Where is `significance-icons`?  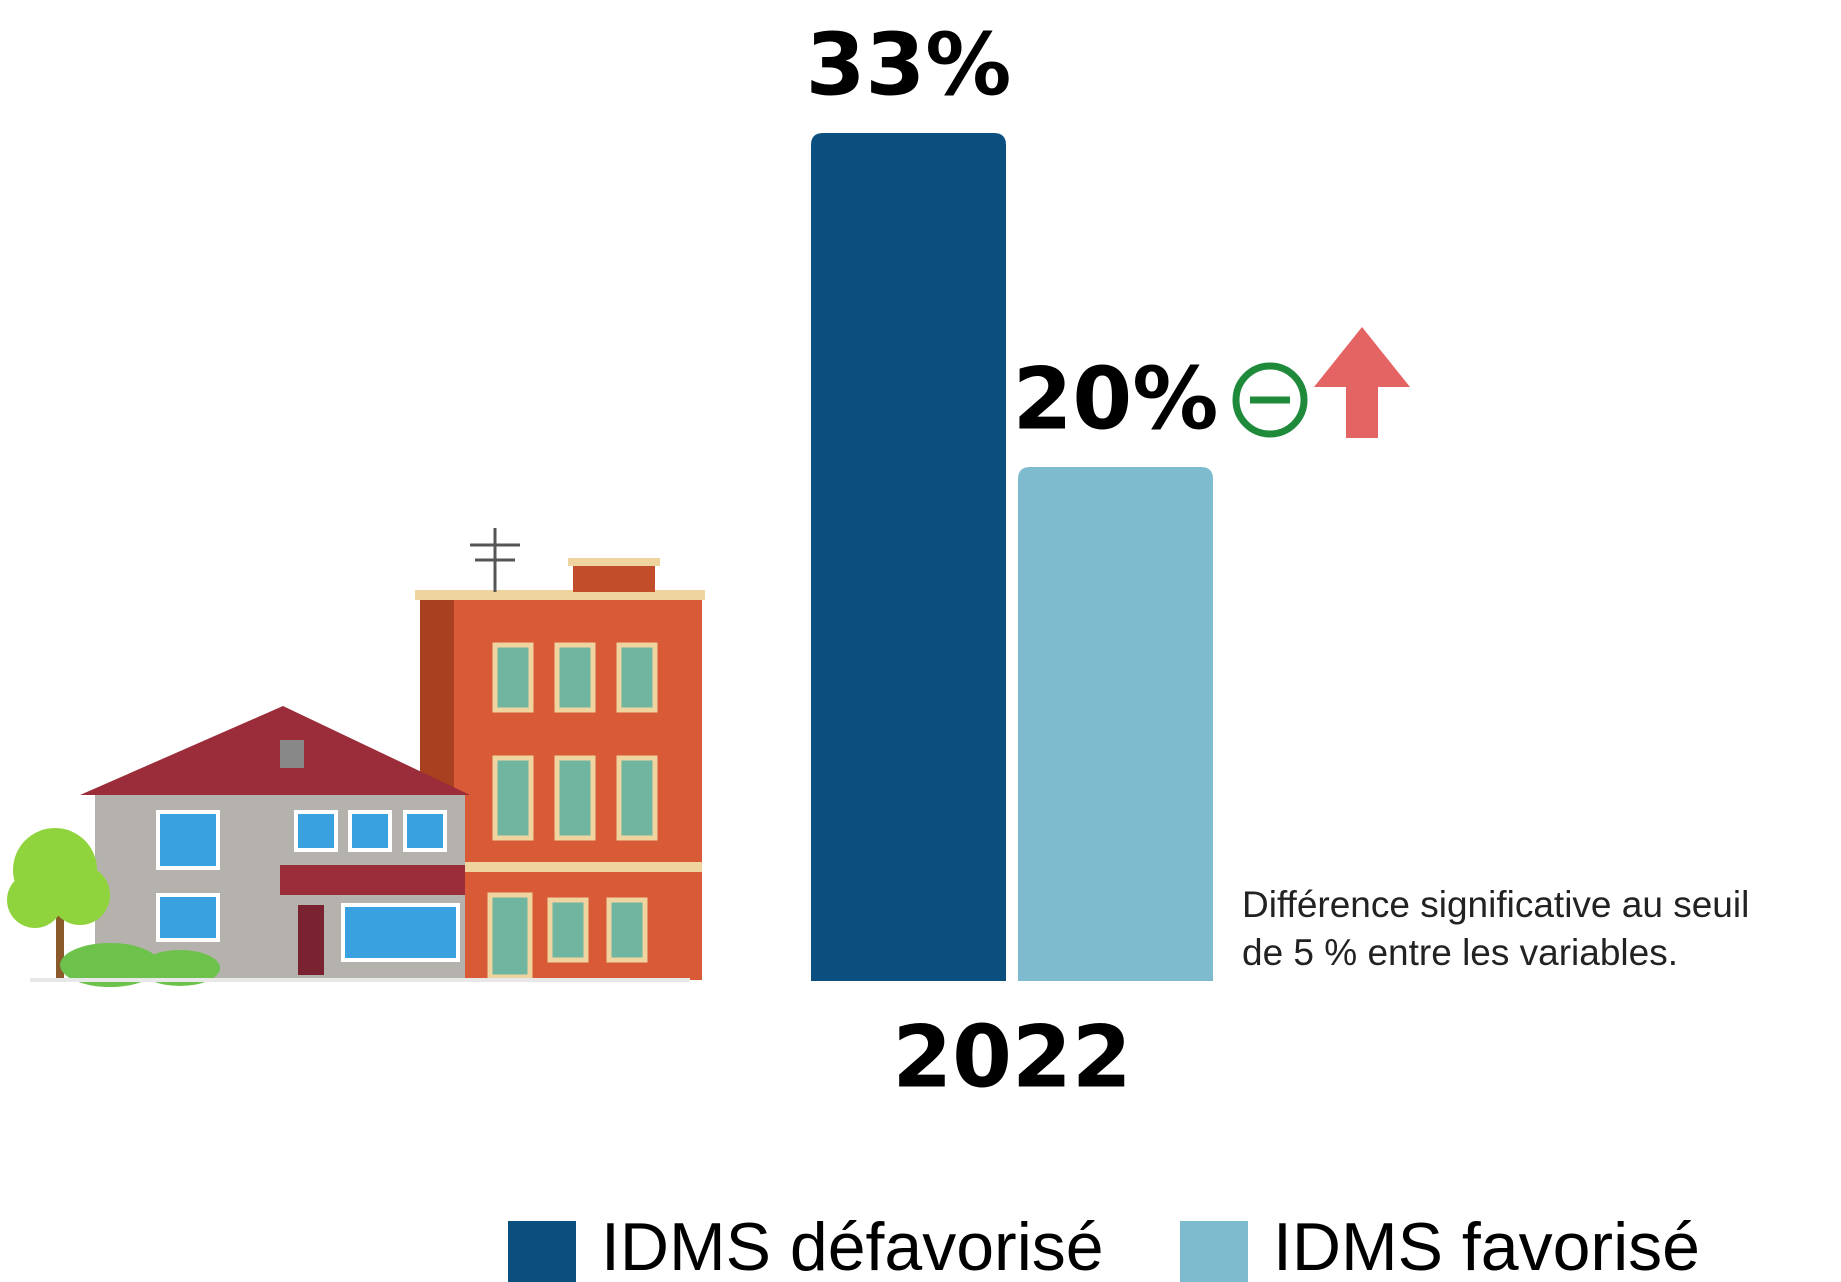
significance-icons is located at coordinates (1321, 382).